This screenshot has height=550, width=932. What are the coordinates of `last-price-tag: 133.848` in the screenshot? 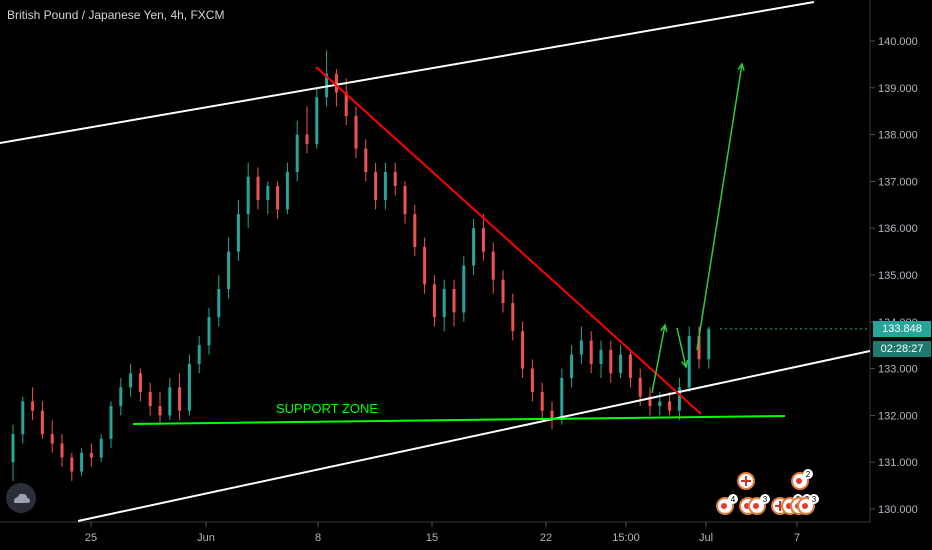 It's located at (902, 329).